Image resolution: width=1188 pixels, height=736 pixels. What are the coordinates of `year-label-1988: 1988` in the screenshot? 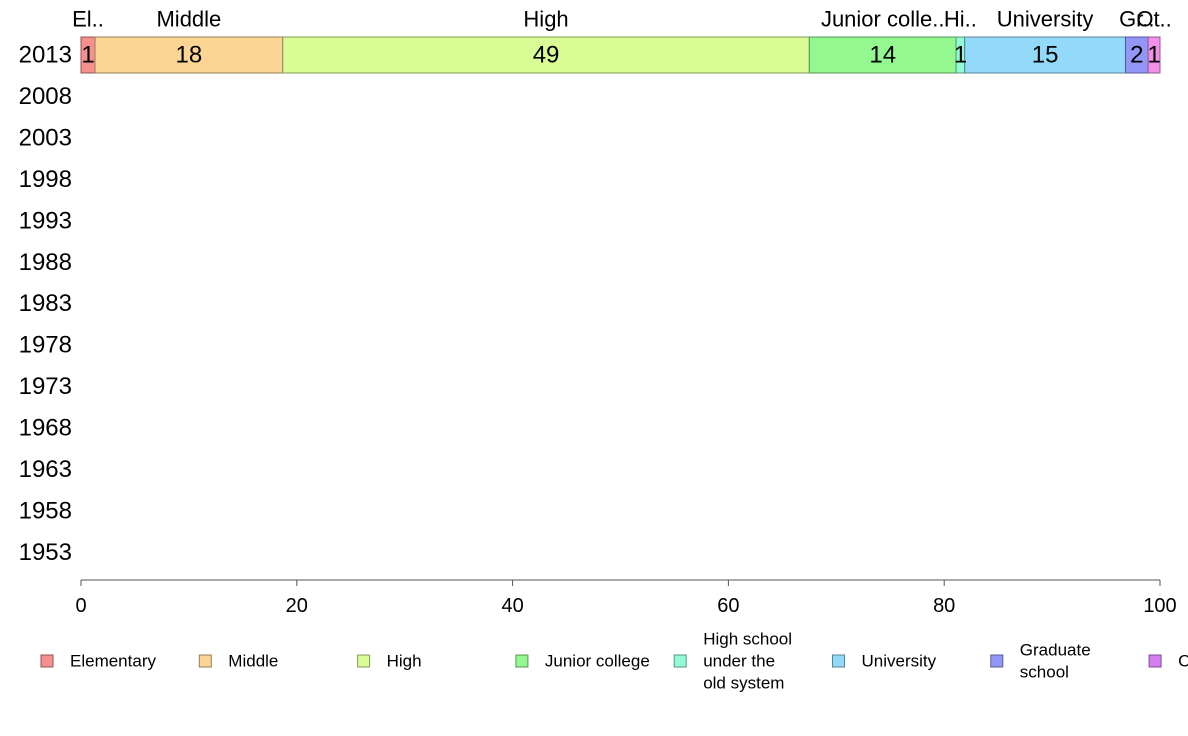 It's located at (45, 262).